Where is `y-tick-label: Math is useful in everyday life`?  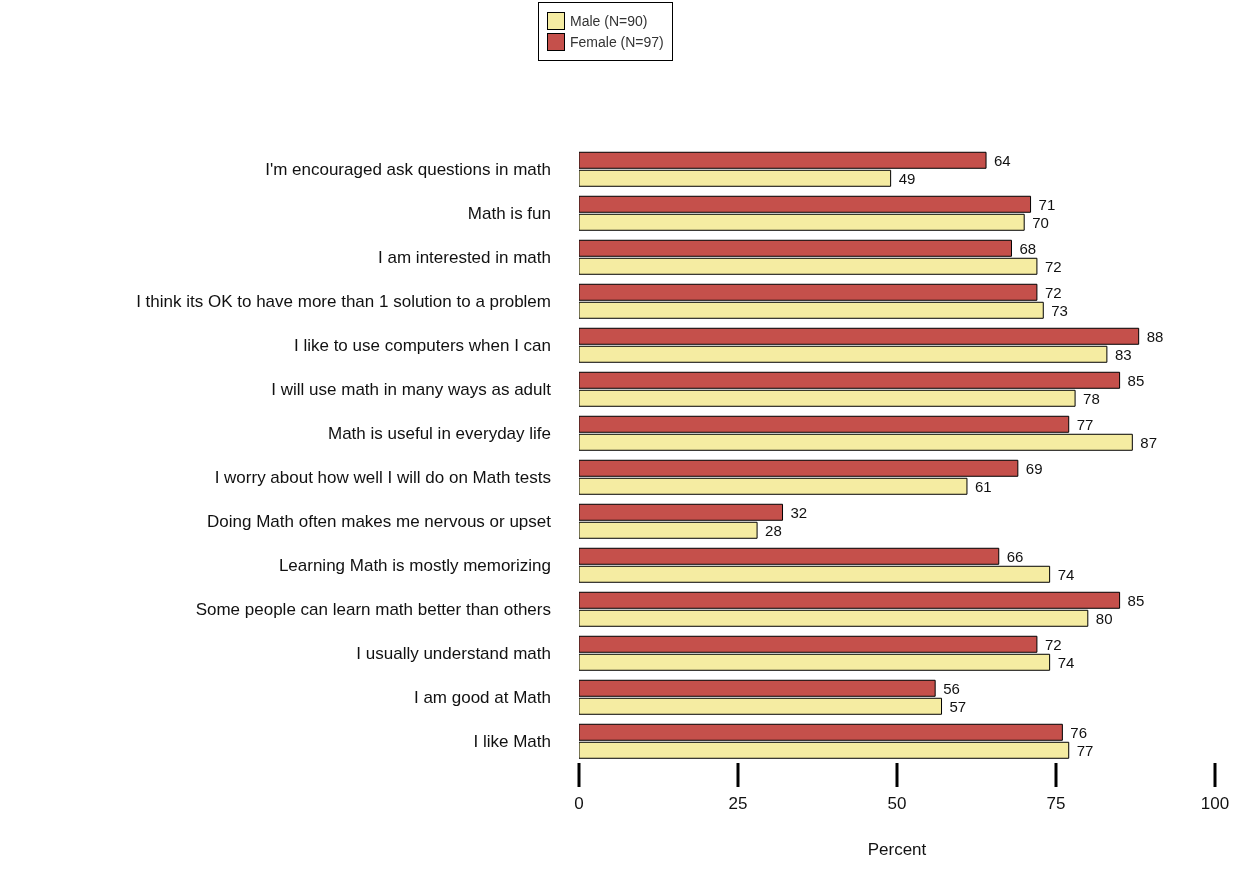
y-tick-label: Math is useful in everyday life is located at coordinates (439, 434).